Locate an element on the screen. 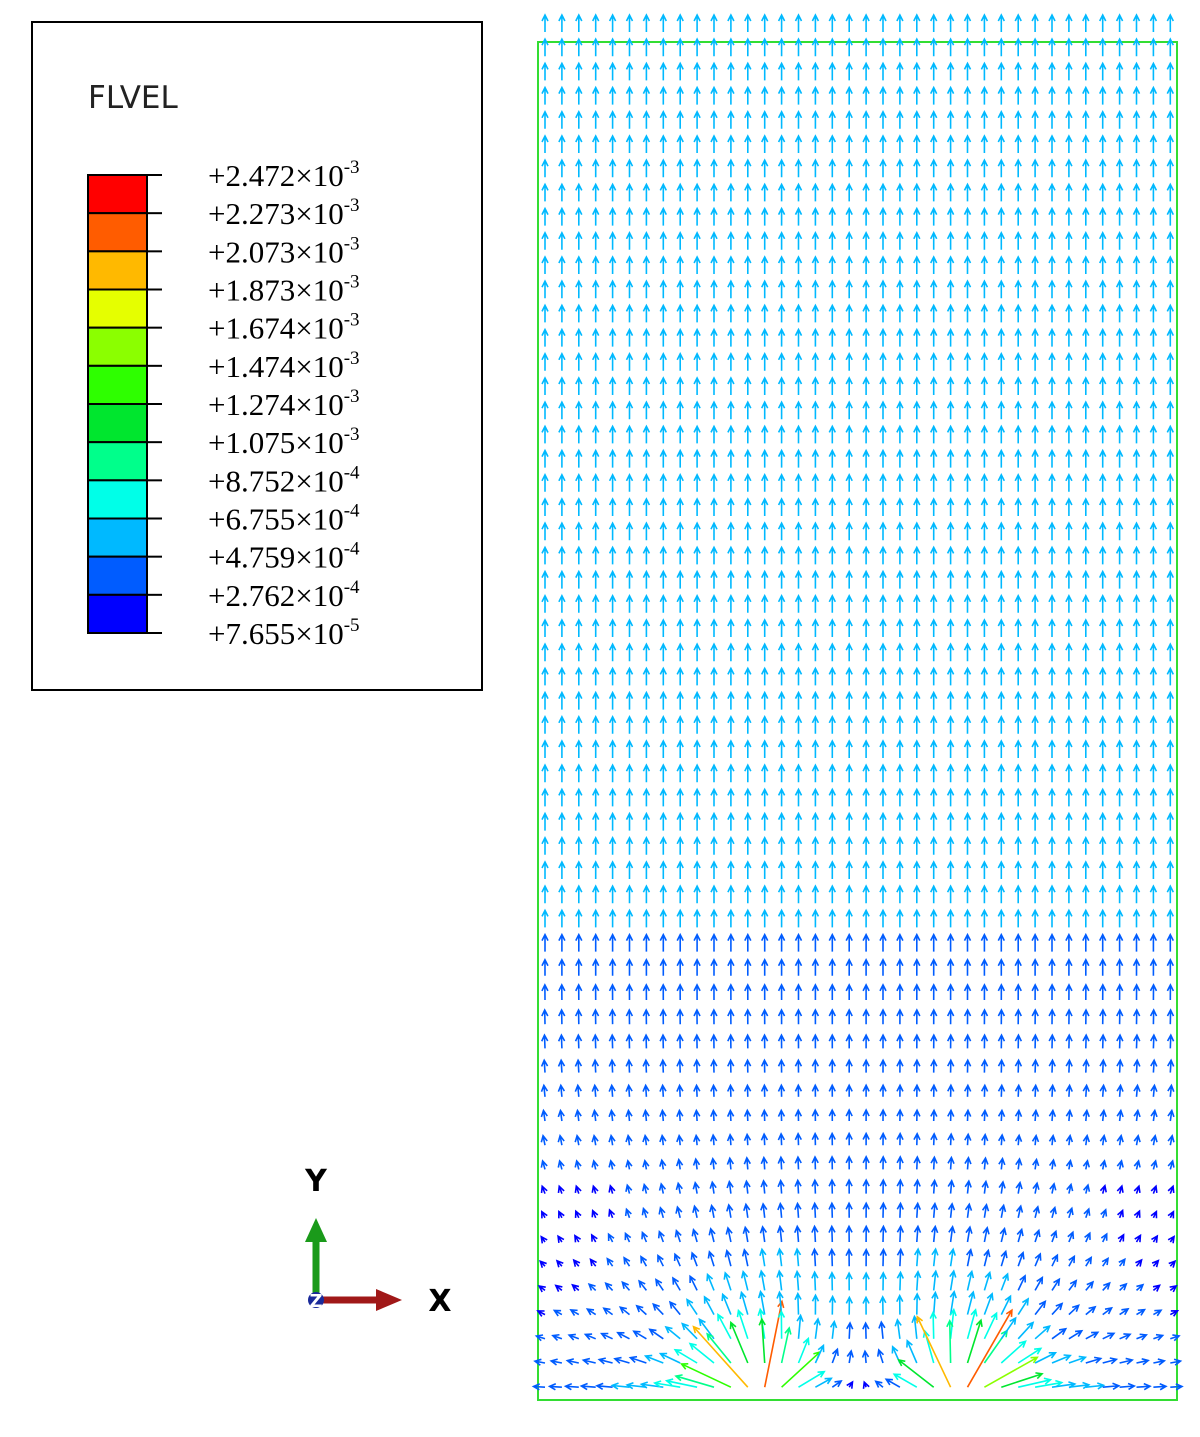 This screenshot has width=1200, height=1437. legend-label: +1.873×10-3 is located at coordinates (284, 290).